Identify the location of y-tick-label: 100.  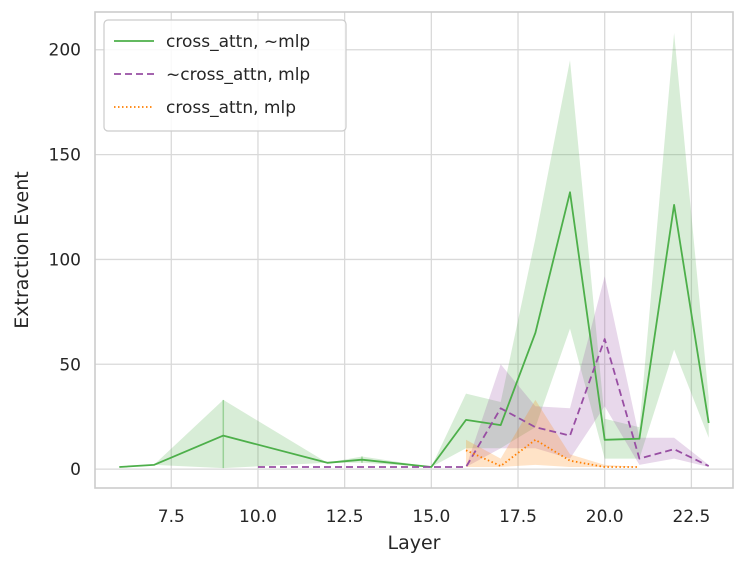
(65, 260).